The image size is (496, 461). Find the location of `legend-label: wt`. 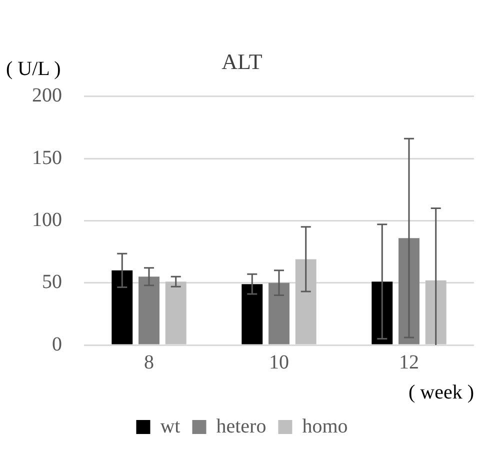

legend-label: wt is located at coordinates (170, 426).